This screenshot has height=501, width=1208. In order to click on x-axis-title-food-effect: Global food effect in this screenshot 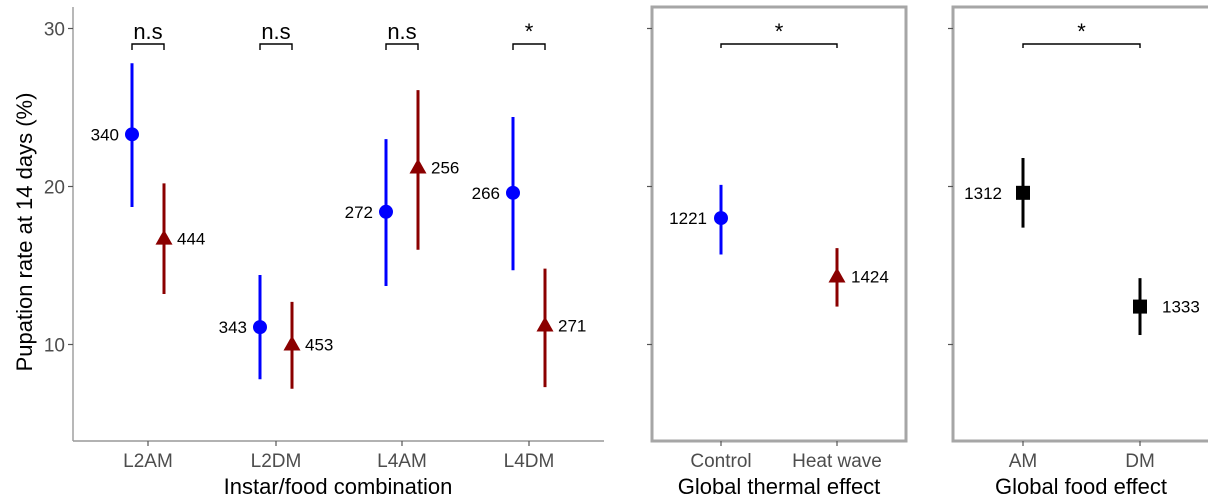, I will do `click(1081, 486)`.